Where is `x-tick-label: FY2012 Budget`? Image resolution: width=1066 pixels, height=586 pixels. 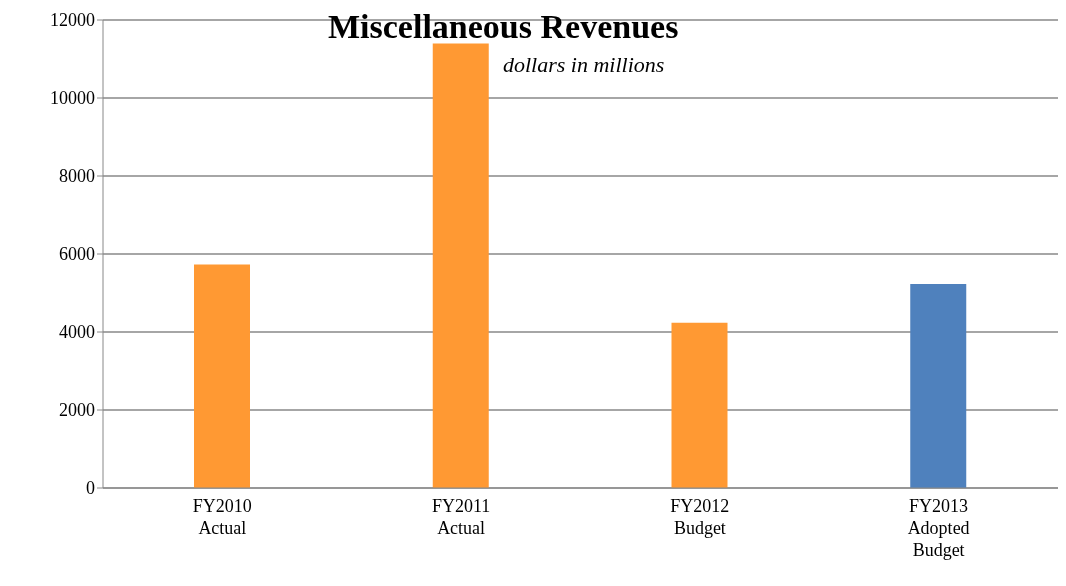
x-tick-label: FY2012 Budget is located at coordinates (700, 517).